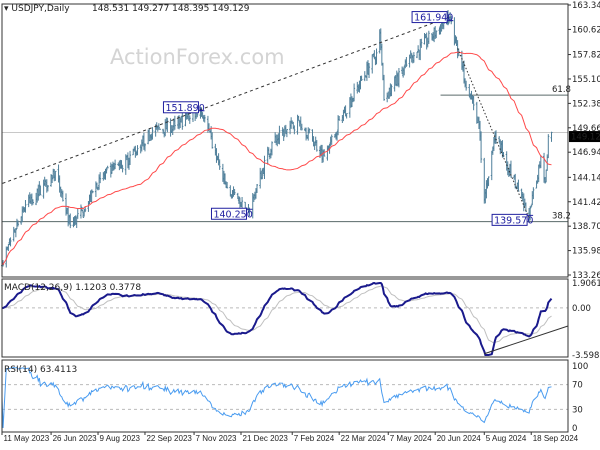 The width and height of the screenshot is (600, 450). I want to click on chart-header-symbol: ▾ USDJPY,Daily, so click(37, 9).